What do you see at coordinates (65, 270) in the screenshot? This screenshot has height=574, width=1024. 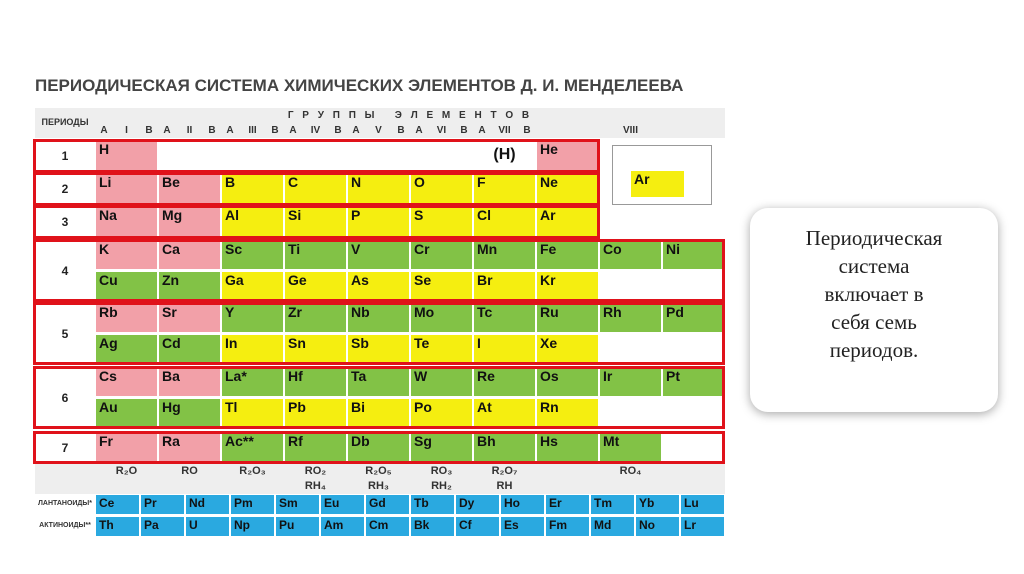 I see `period-label: 4` at bounding box center [65, 270].